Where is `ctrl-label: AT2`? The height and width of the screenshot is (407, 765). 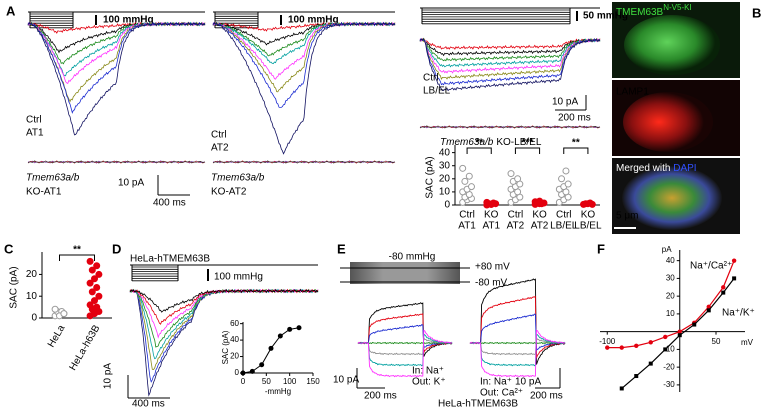
ctrl-label: AT2 is located at coordinates (220, 148).